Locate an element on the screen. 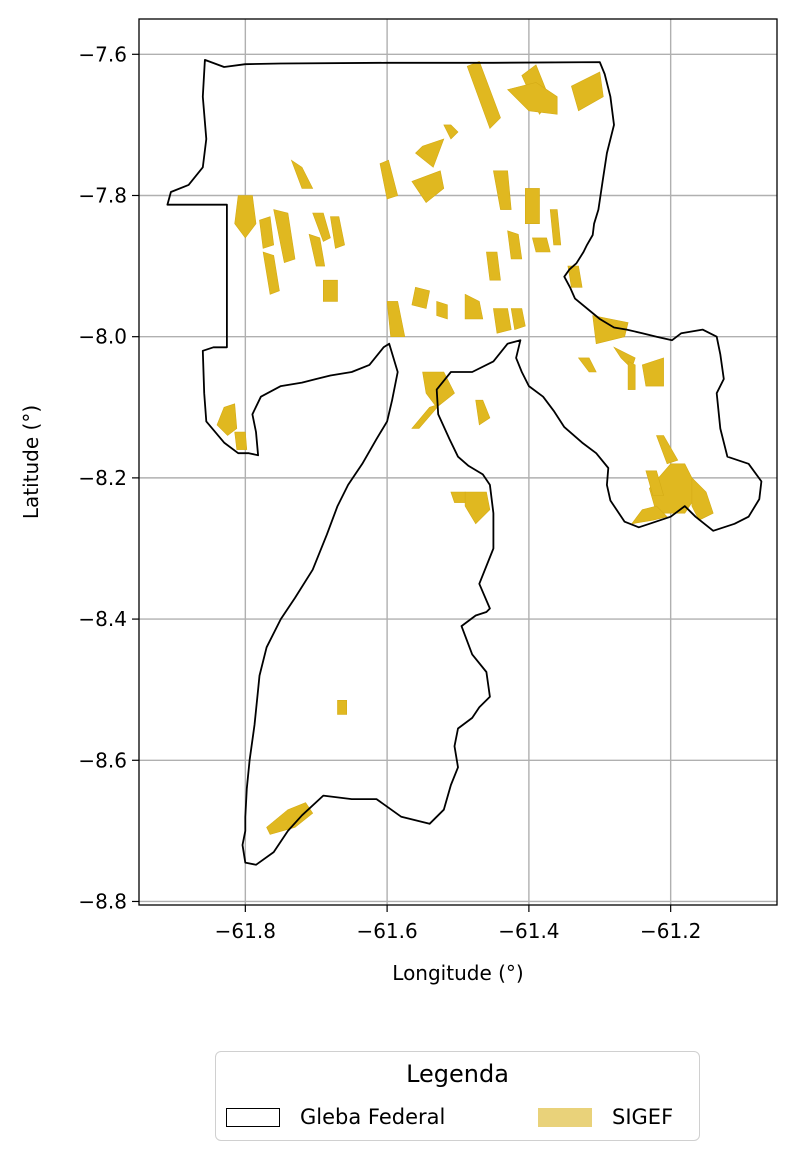  y-tick-label: −7.8 is located at coordinates (102, 195).